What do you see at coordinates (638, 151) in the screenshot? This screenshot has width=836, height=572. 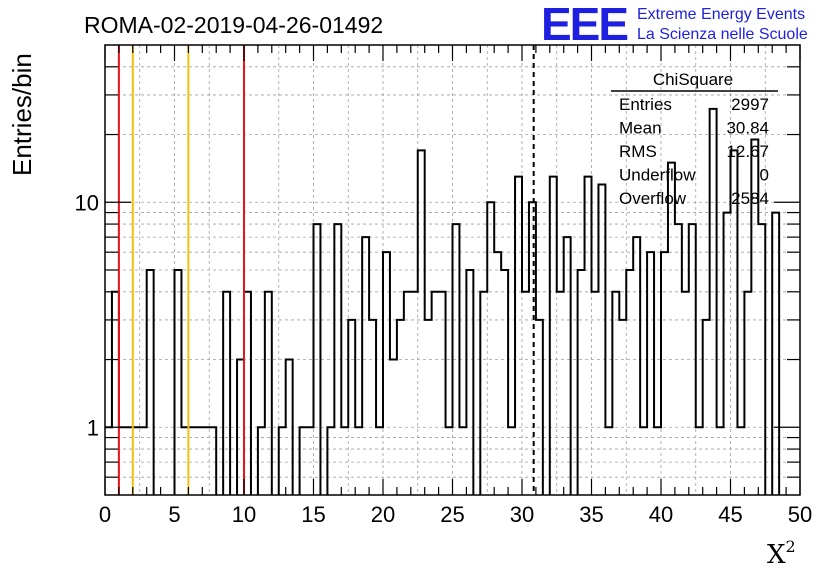 I see `stats-label: RMS` at bounding box center [638, 151].